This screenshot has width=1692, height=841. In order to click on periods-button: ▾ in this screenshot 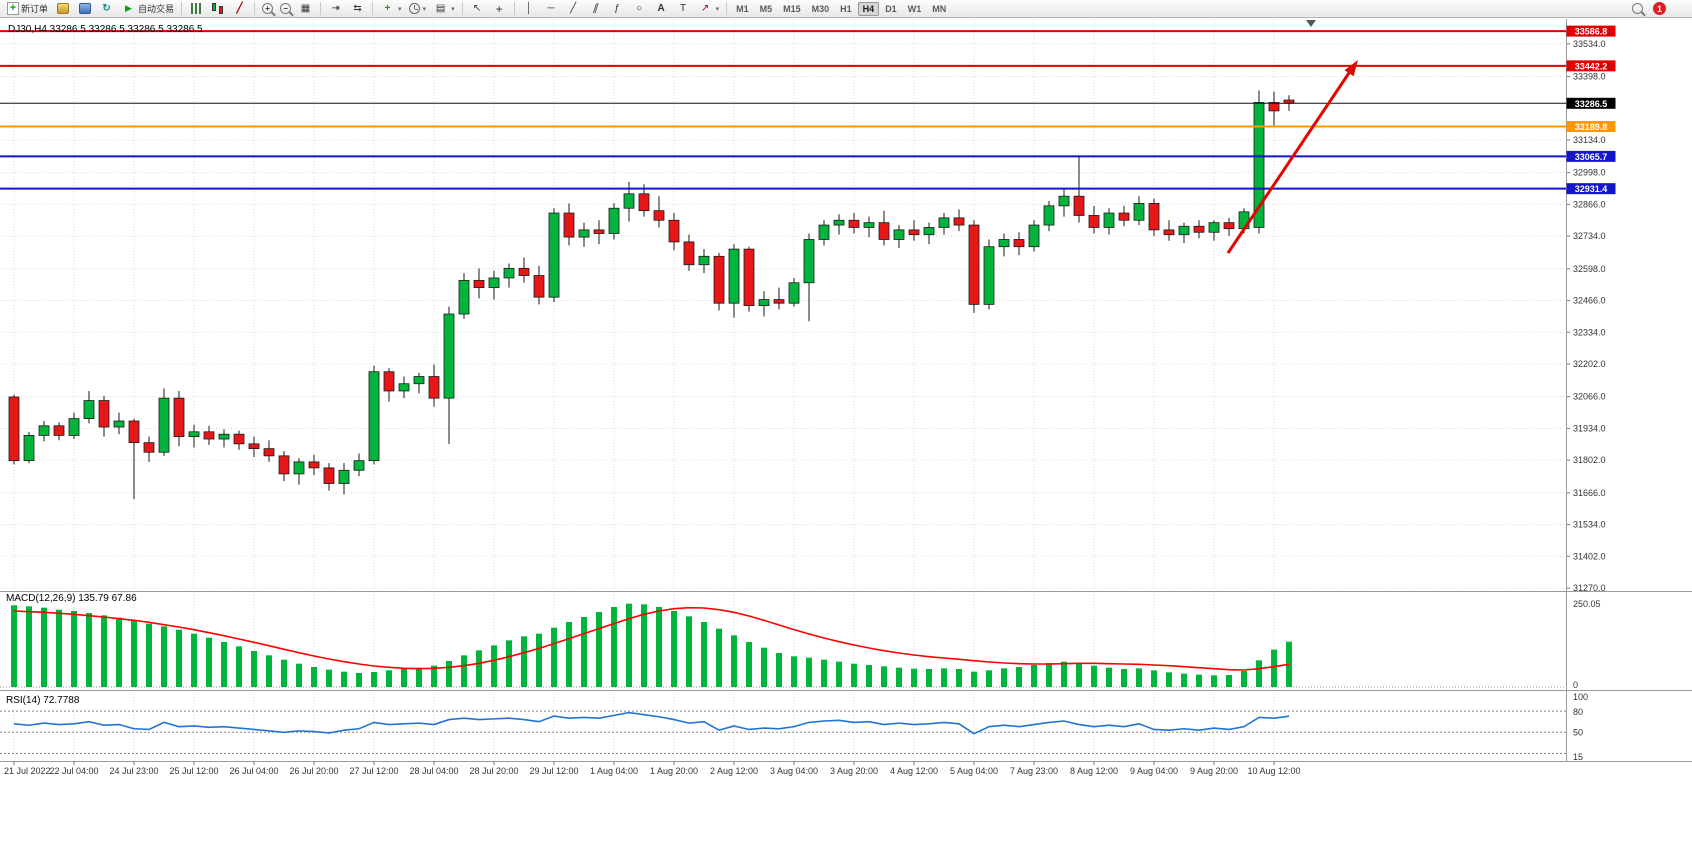, I will do `click(418, 8)`.